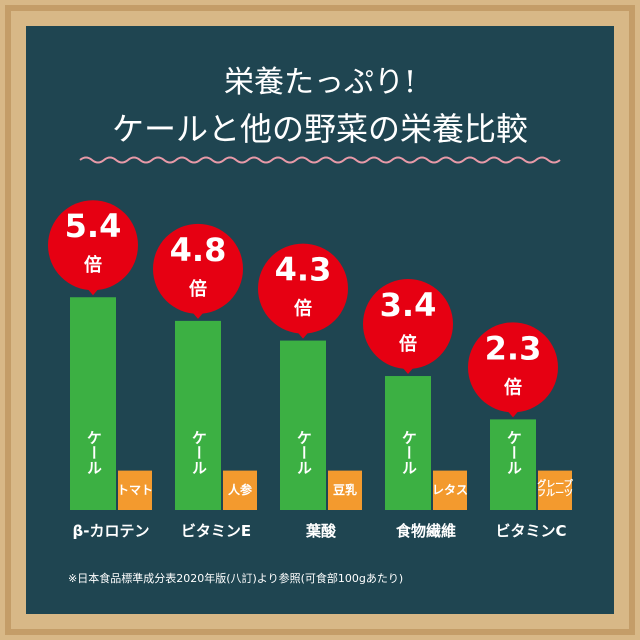 This screenshot has height=640, width=640. What do you see at coordinates (111, 531) in the screenshot?
I see `x-tick-label: β-カロテン` at bounding box center [111, 531].